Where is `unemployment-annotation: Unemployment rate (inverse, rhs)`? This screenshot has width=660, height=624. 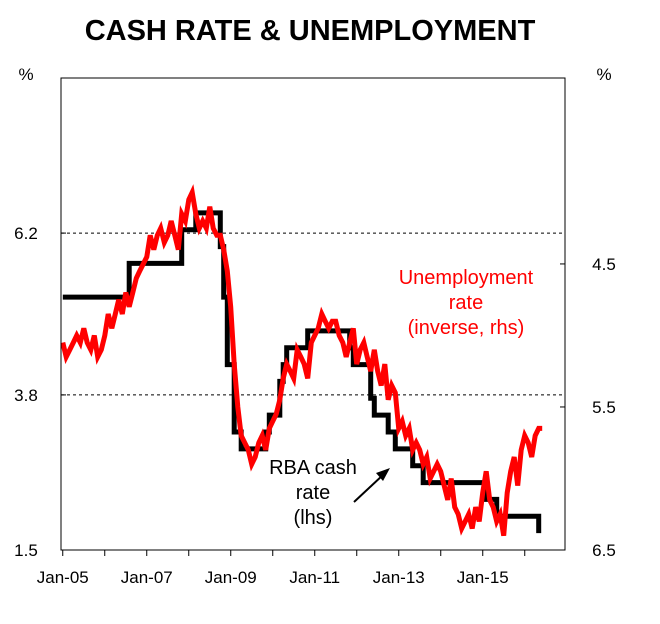 unemployment-annotation: Unemployment rate (inverse, rhs) is located at coordinates (466, 303).